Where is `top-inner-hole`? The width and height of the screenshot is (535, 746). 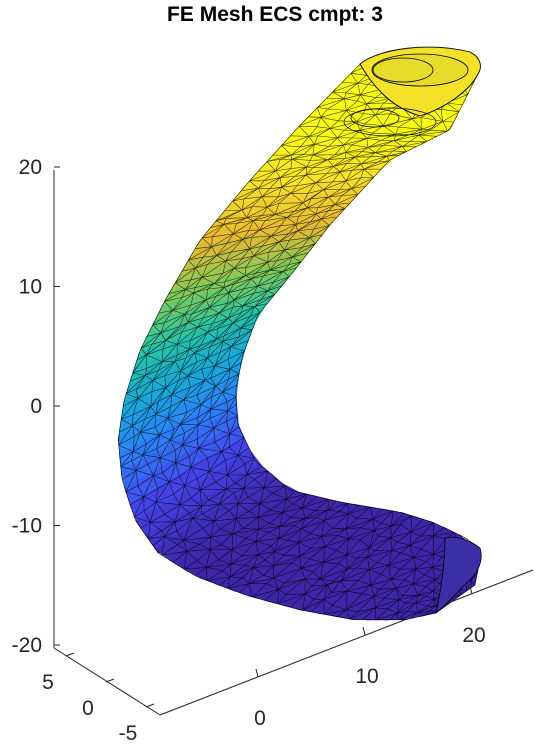 top-inner-hole is located at coordinates (403, 70).